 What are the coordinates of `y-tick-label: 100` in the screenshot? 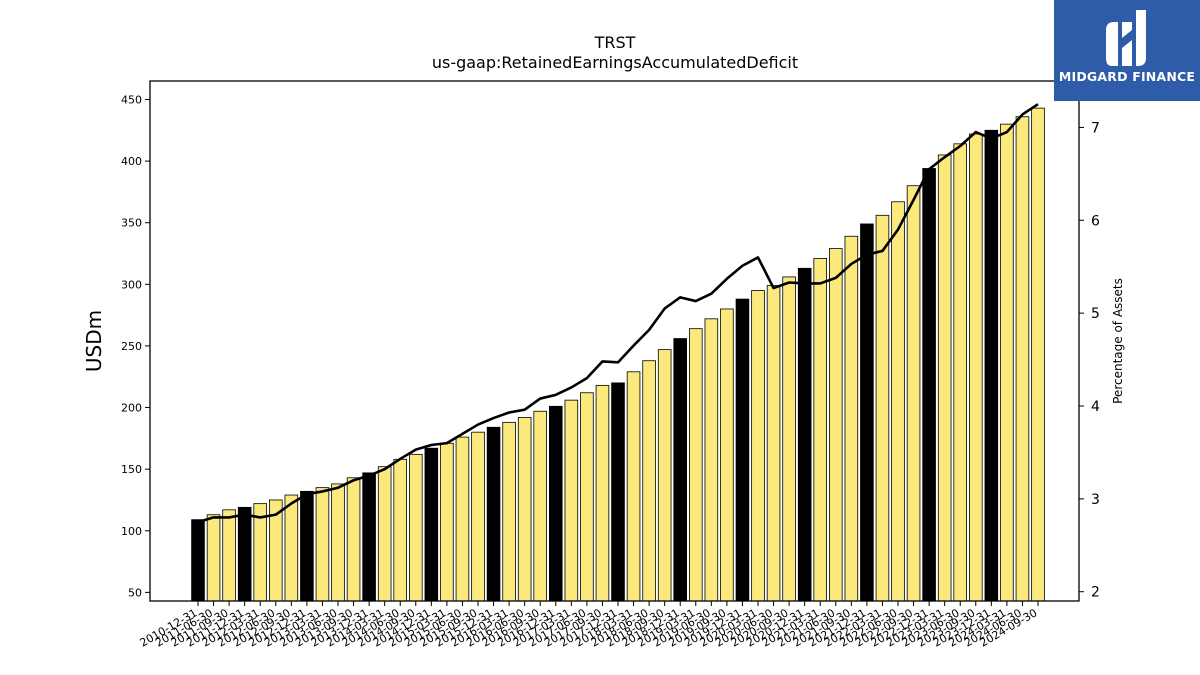 It's located at (131, 531).